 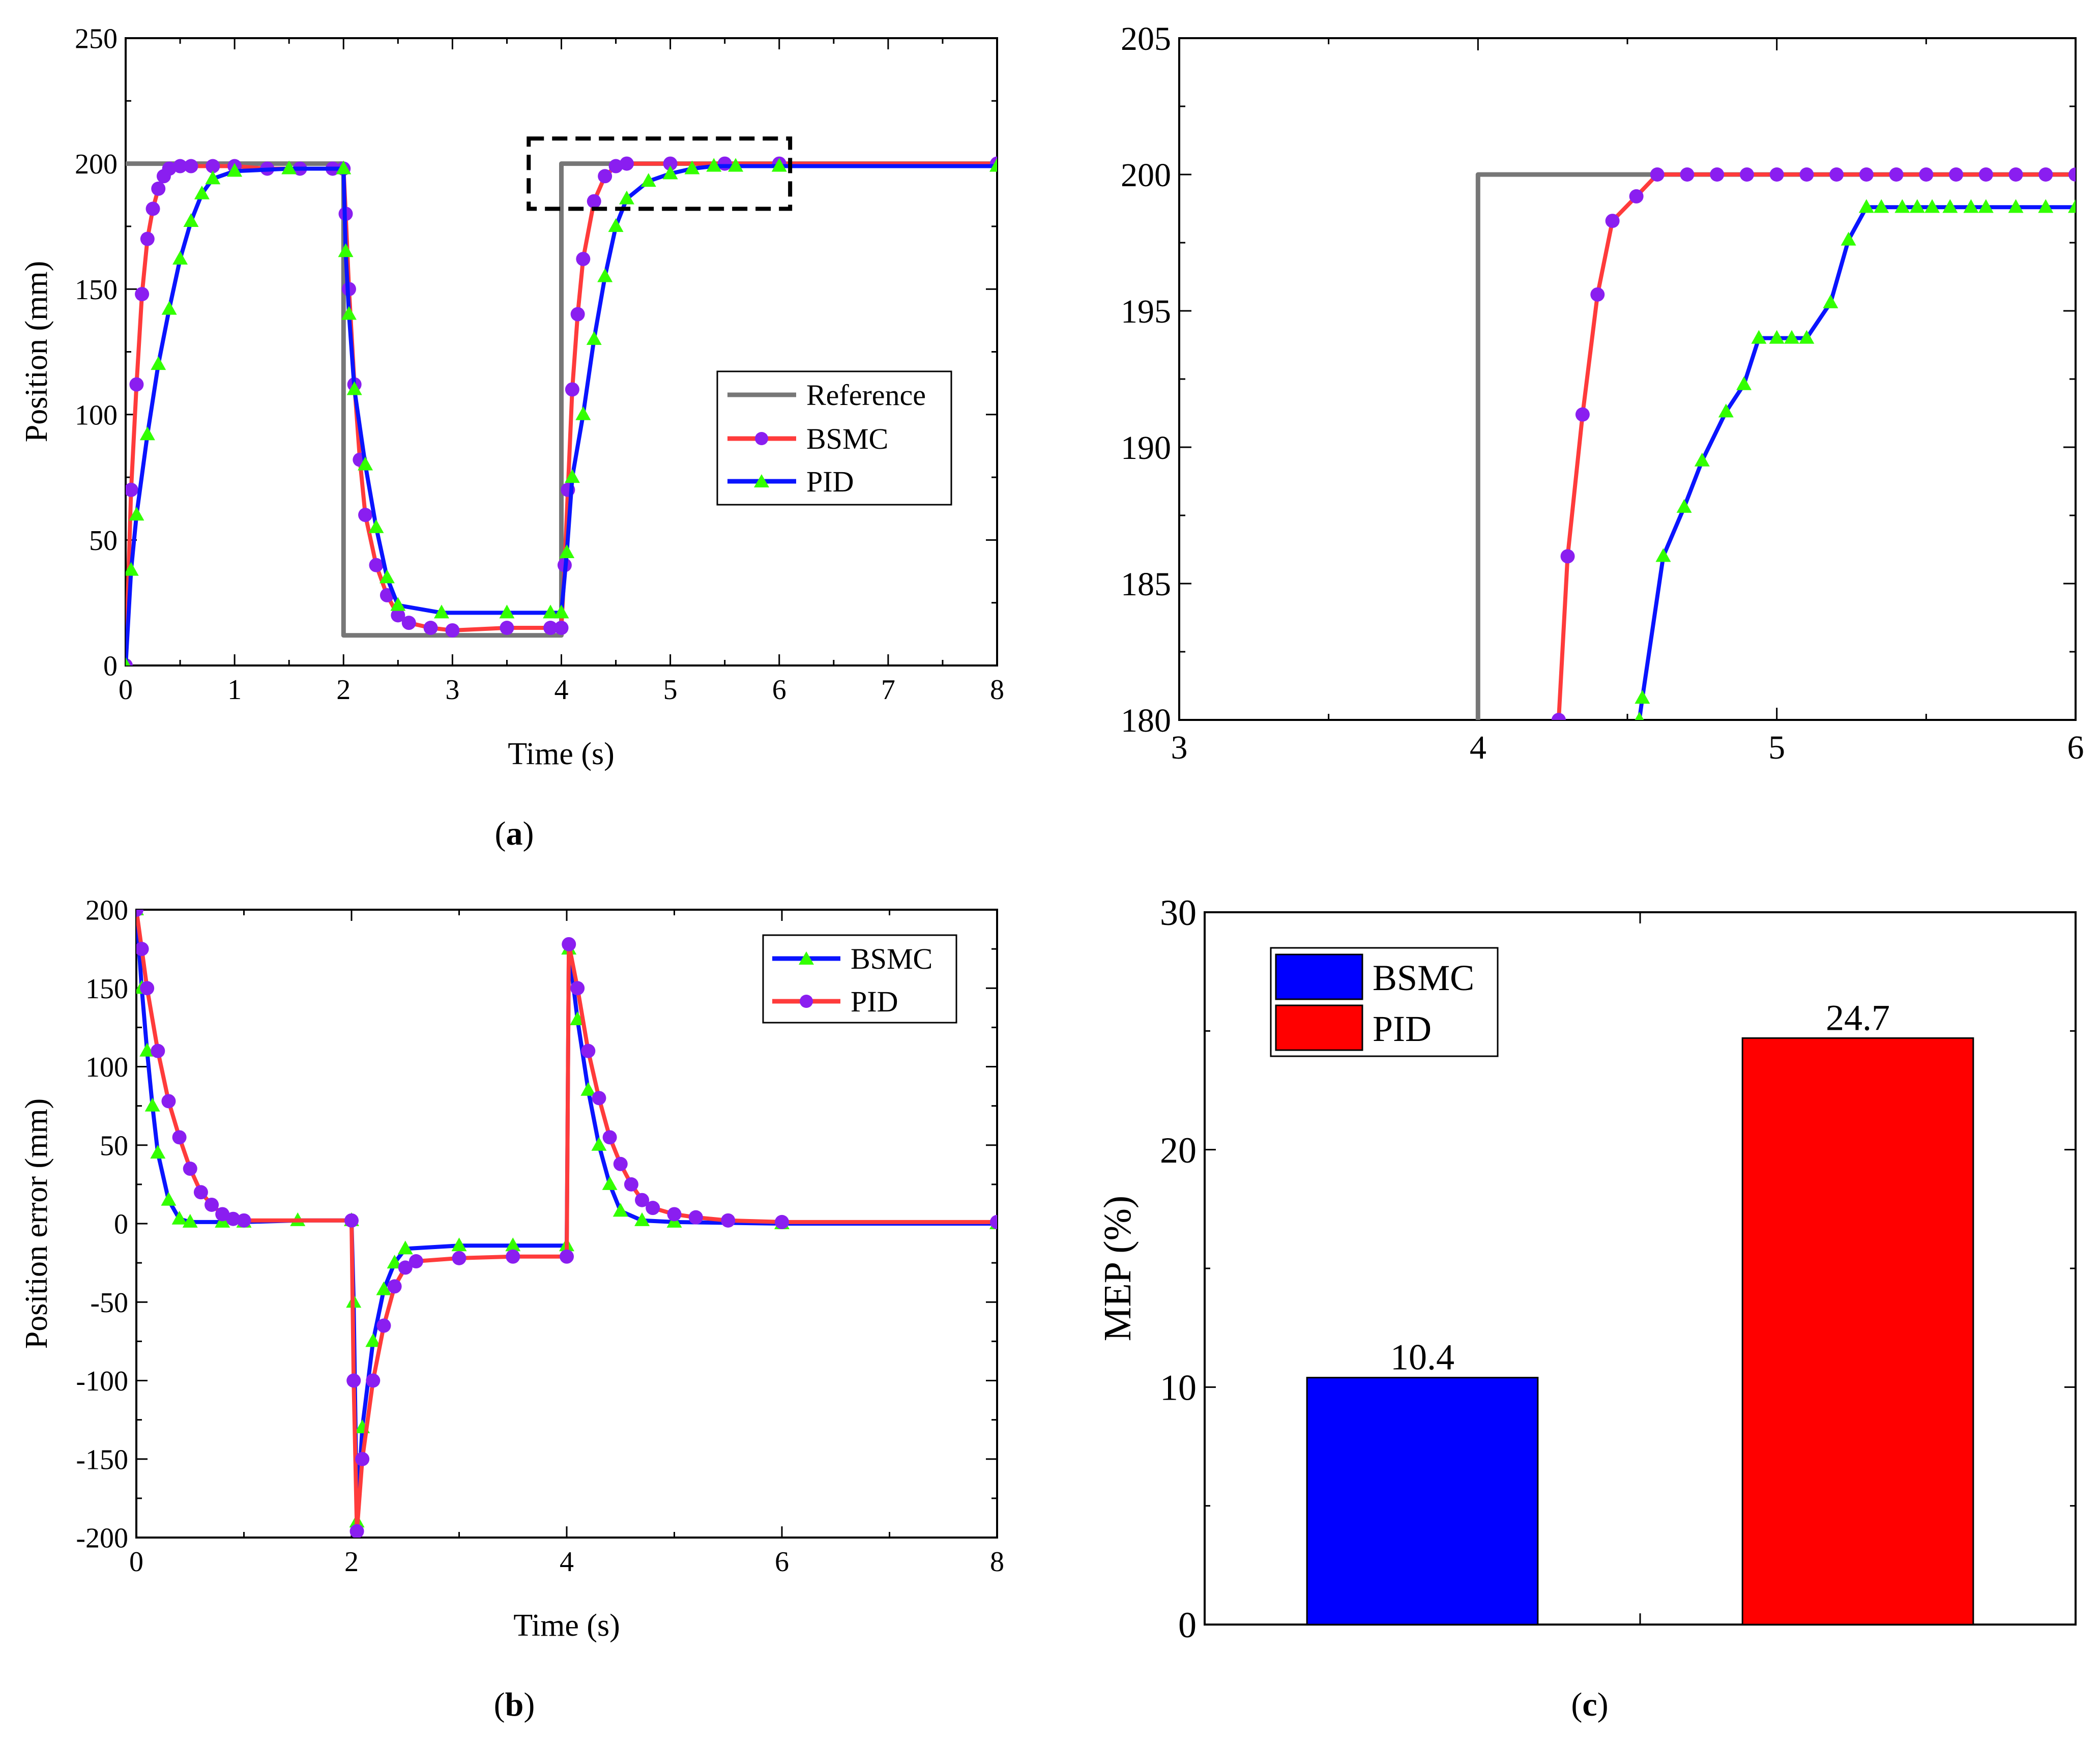 I want to click on y-tick-label: -100, so click(x=102, y=1381).